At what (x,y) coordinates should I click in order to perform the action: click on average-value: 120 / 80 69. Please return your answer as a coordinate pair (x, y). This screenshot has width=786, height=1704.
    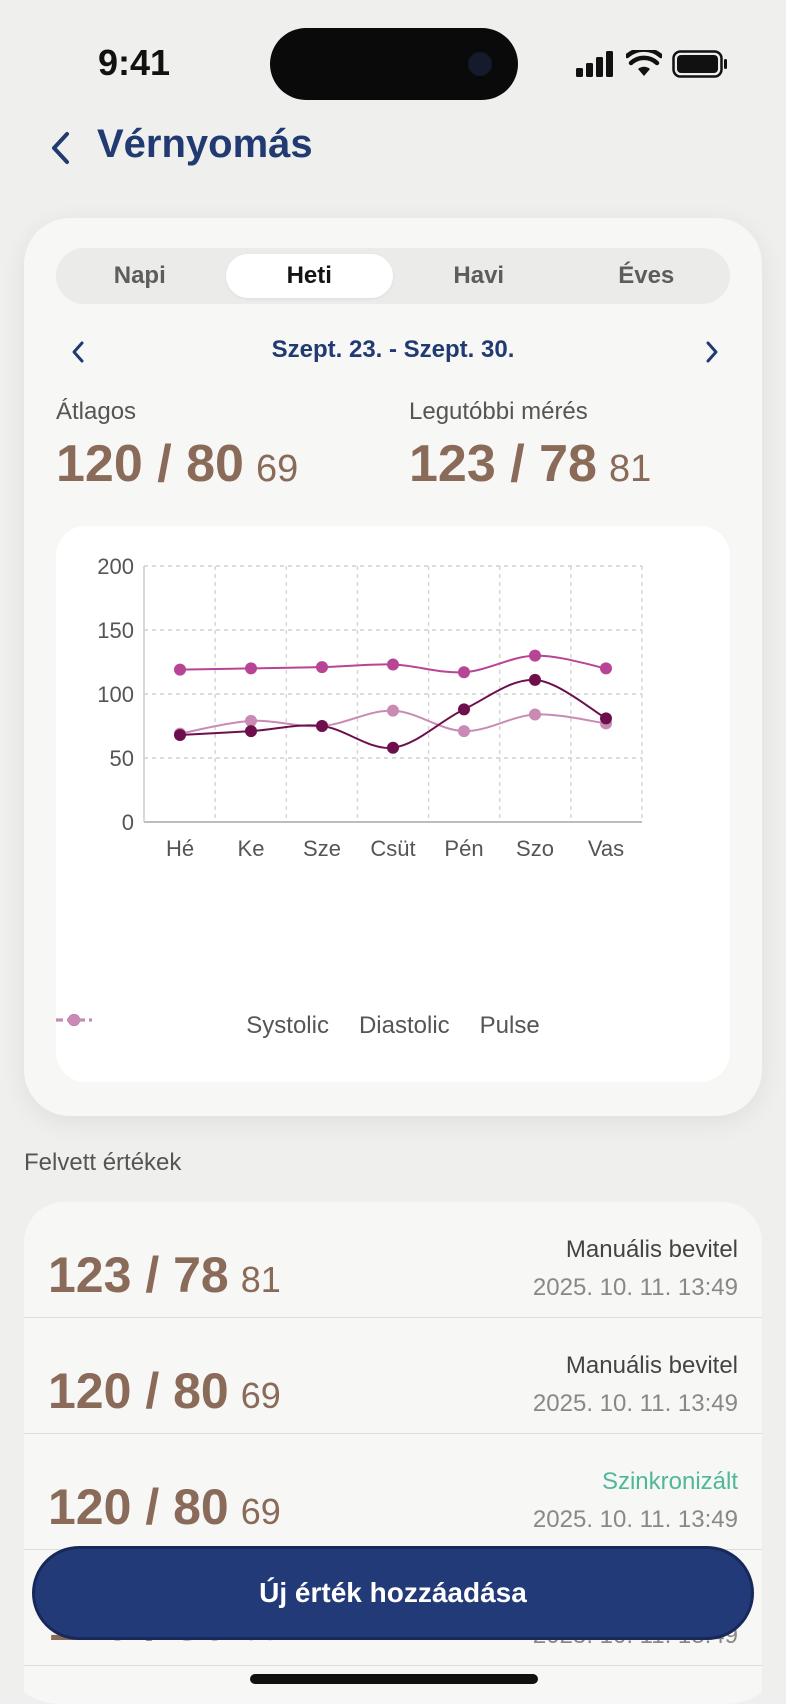
    Looking at the image, I should click on (177, 464).